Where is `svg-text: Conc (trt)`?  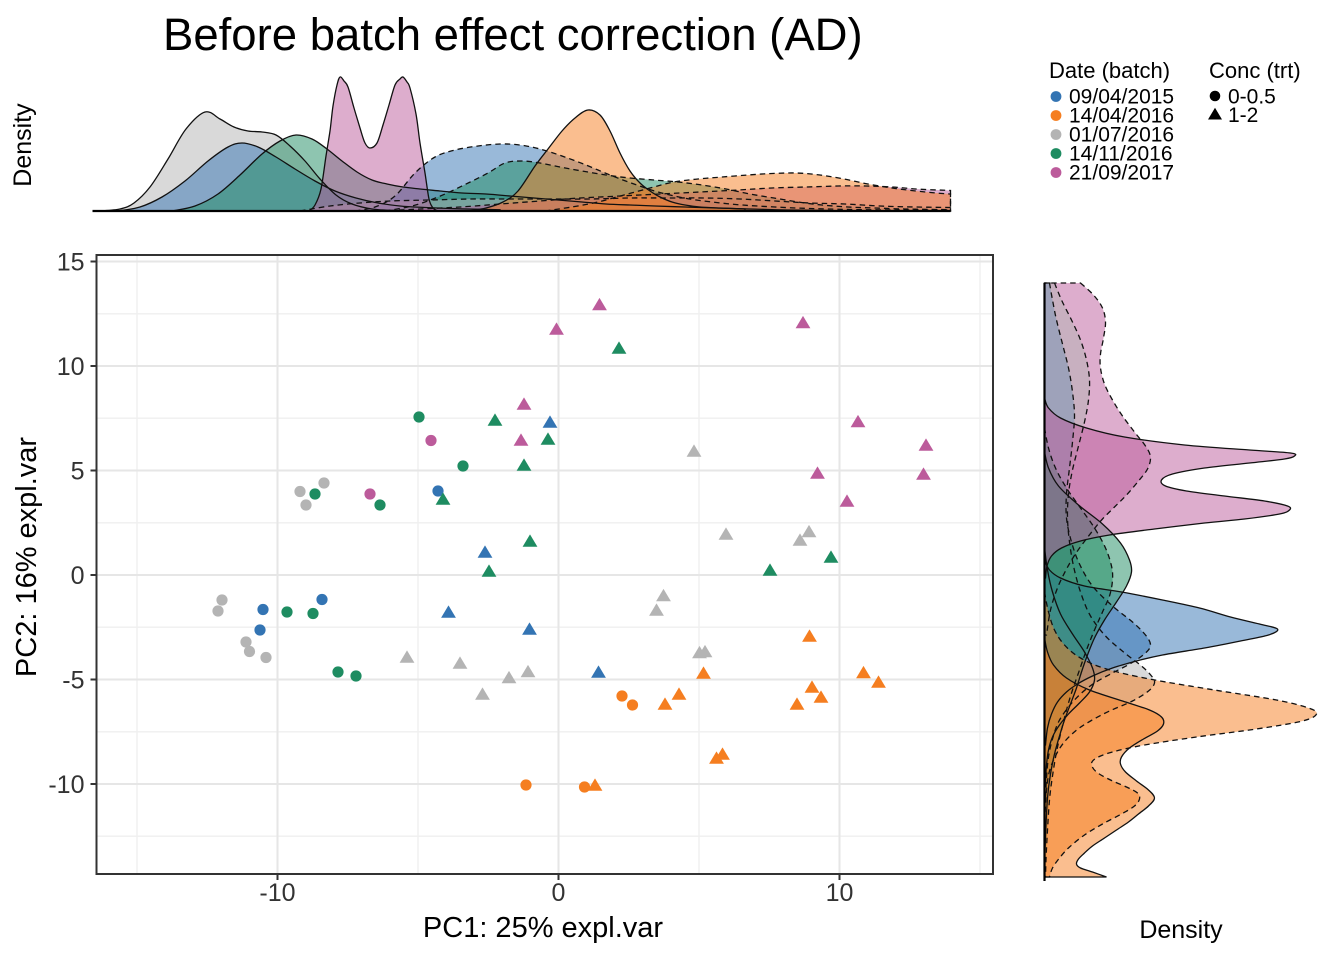
svg-text: Conc (trt) is located at coordinates (1255, 70).